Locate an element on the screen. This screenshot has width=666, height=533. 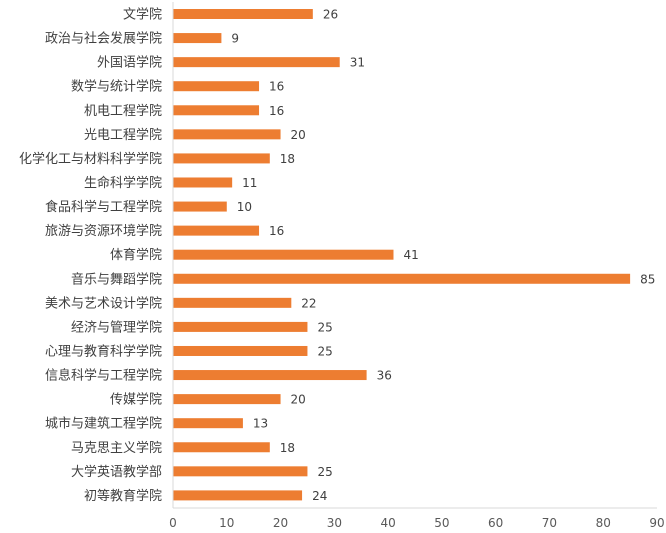
data-label: 22 is located at coordinates (308, 303).